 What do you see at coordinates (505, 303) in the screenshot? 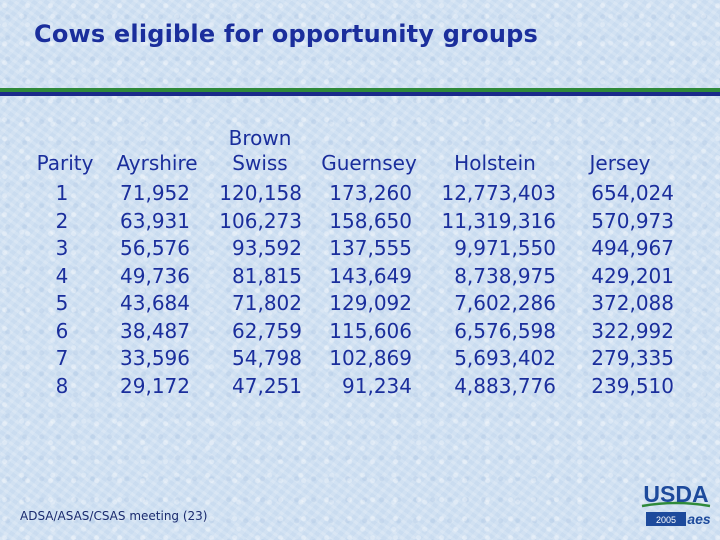
I see `table-cell: 7,602,286` at bounding box center [505, 303].